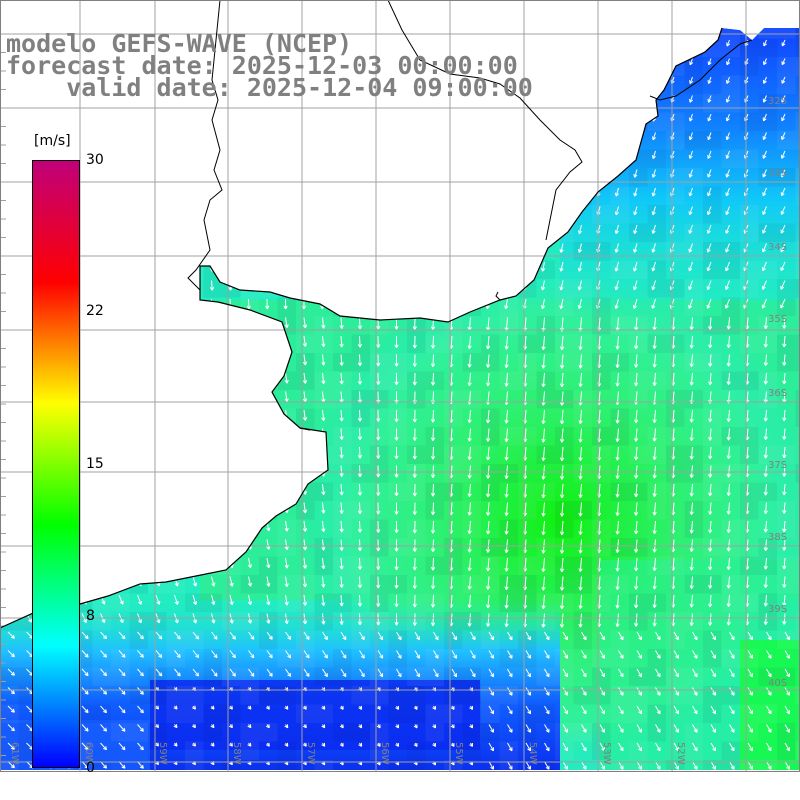 This screenshot has width=800, height=800. I want to click on latitude-label: 39S, so click(777, 609).